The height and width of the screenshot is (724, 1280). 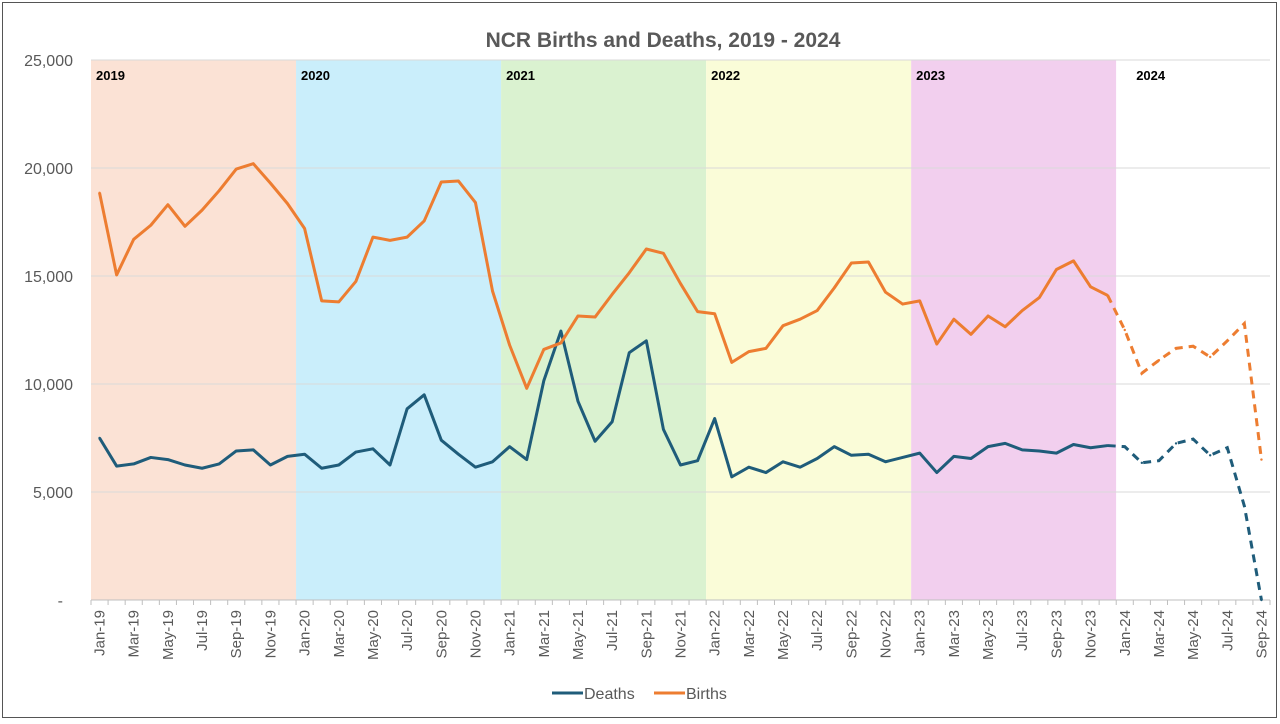 I want to click on x-tick-label: Jan-21, so click(x=510, y=633).